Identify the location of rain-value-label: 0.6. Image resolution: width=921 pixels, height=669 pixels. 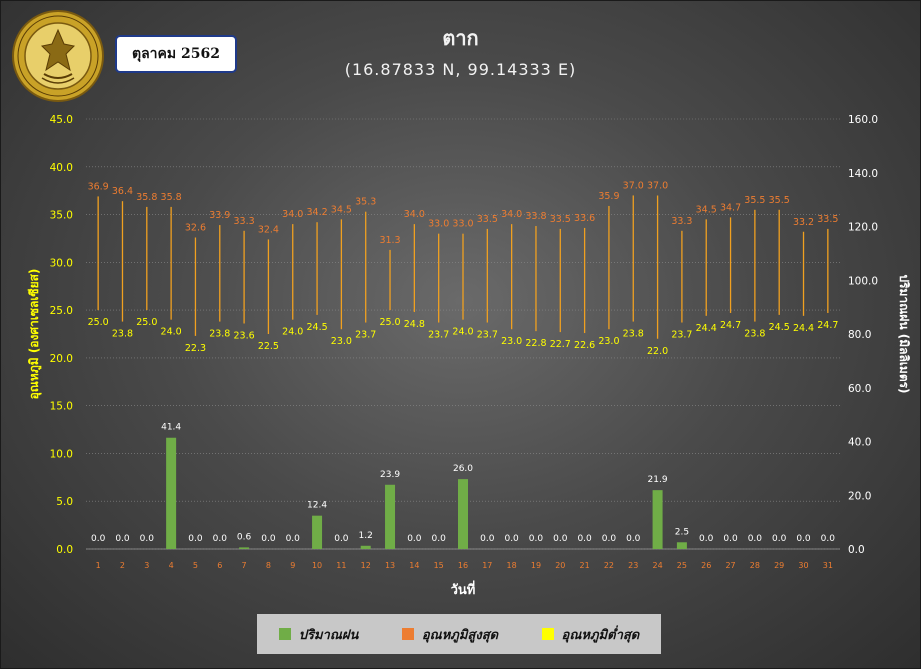
(244, 537).